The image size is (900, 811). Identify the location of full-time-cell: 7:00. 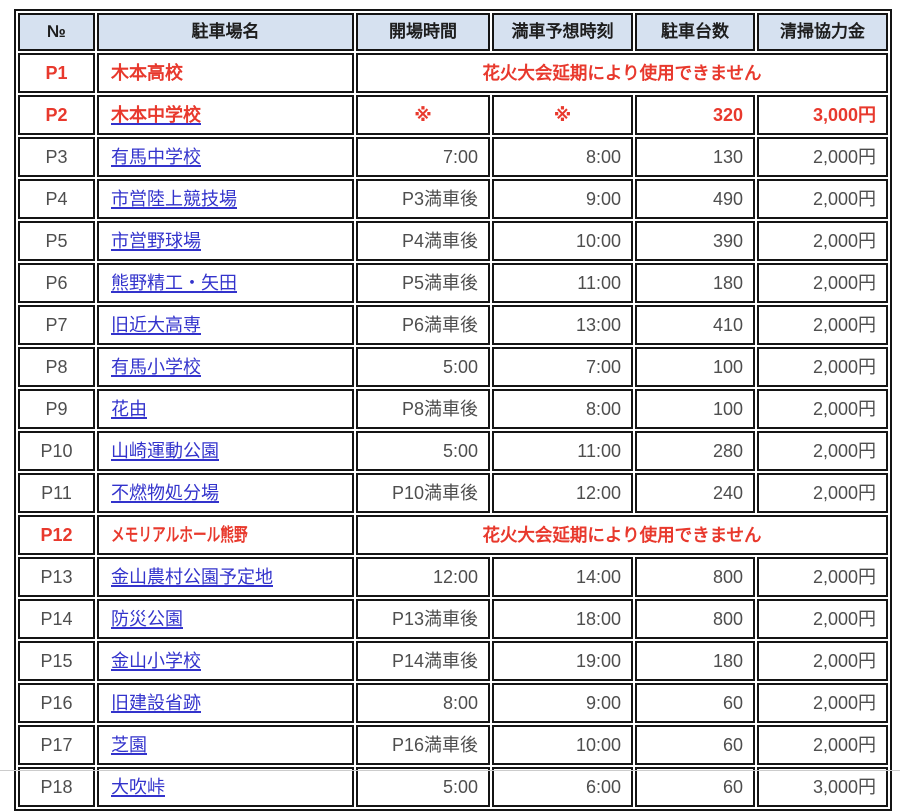
(562, 367).